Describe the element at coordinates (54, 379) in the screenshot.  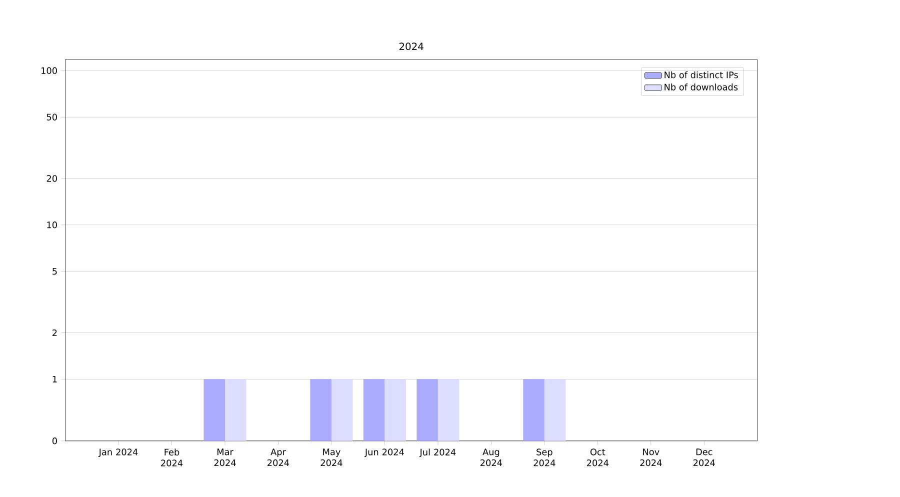
I see `y-tick-label: 1` at that location.